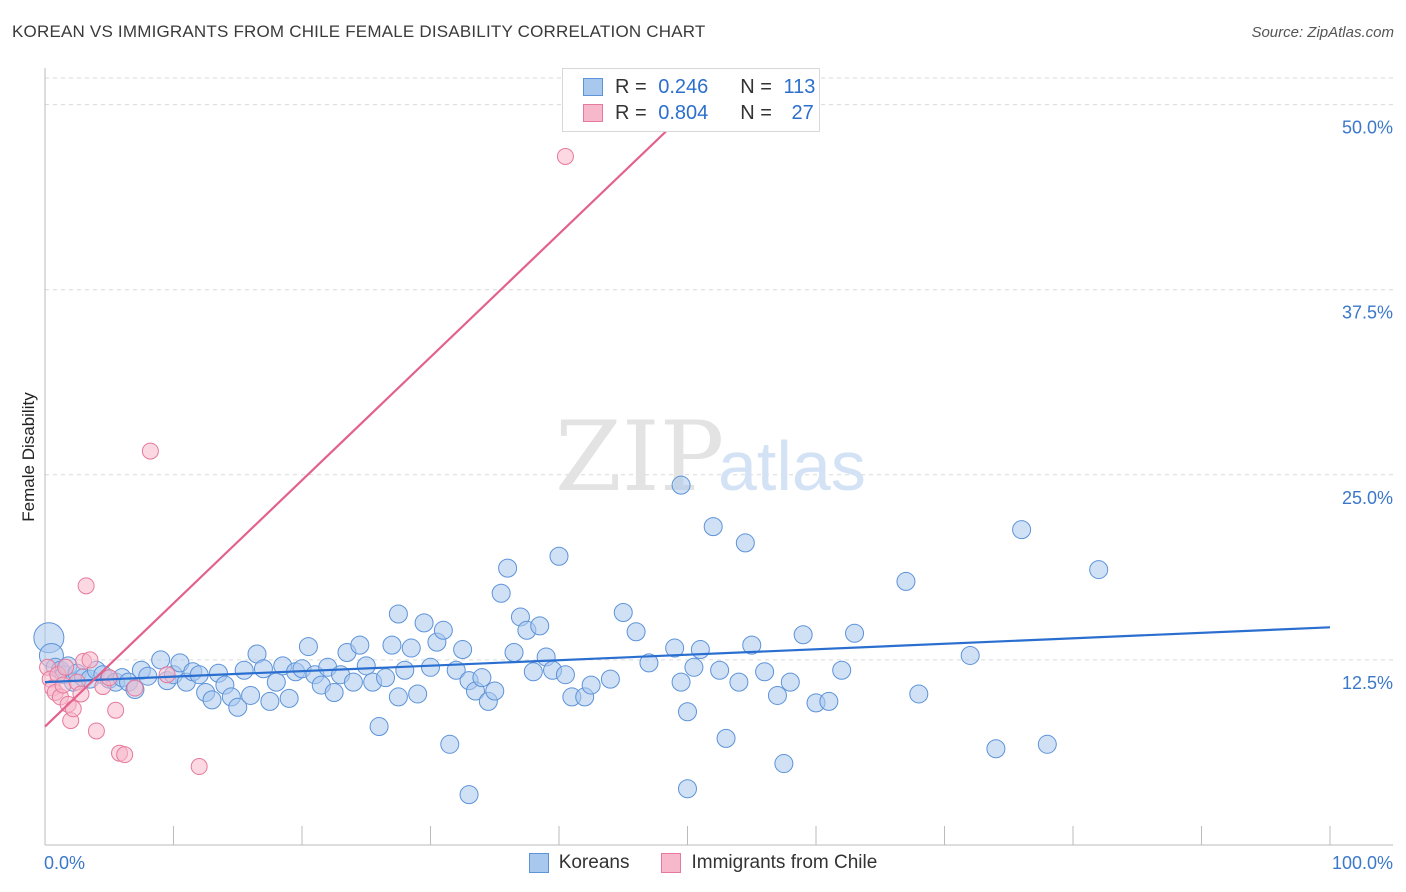  Describe the element at coordinates (1367, 683) in the screenshot. I see `y-tick-label: 12.5%` at that location.